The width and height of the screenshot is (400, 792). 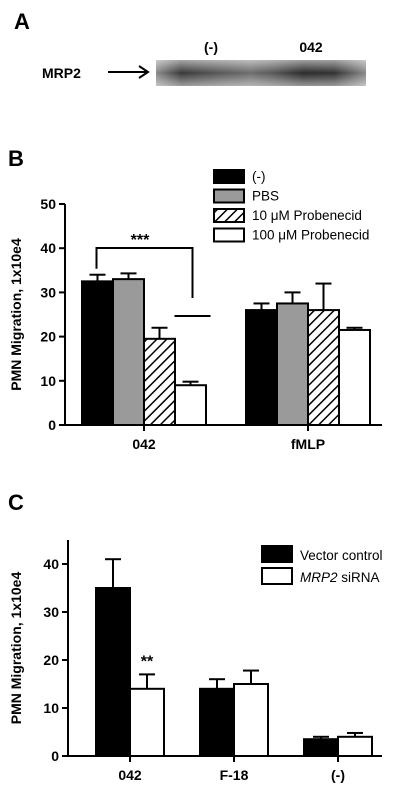 What do you see at coordinates (341, 555) in the screenshot?
I see `legend-label: Vector control` at bounding box center [341, 555].